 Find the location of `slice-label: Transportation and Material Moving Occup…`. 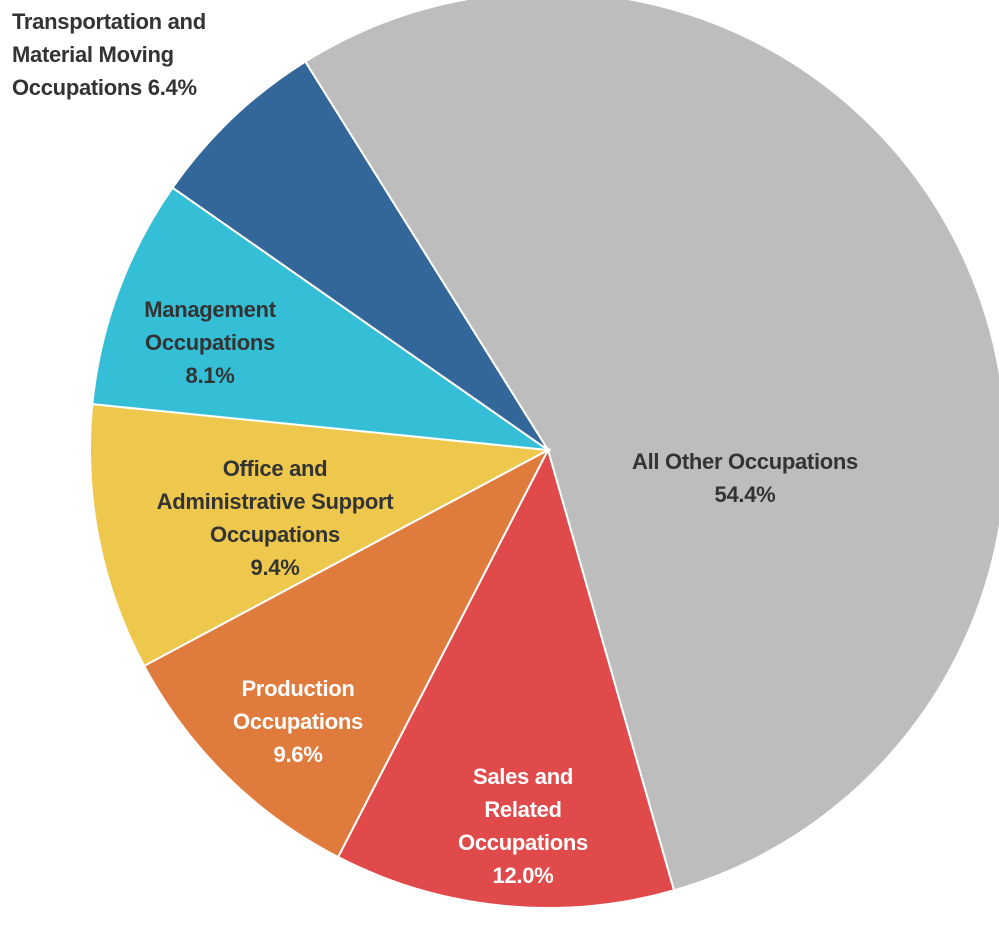

slice-label: Transportation and Material Moving Occup… is located at coordinates (143, 54).